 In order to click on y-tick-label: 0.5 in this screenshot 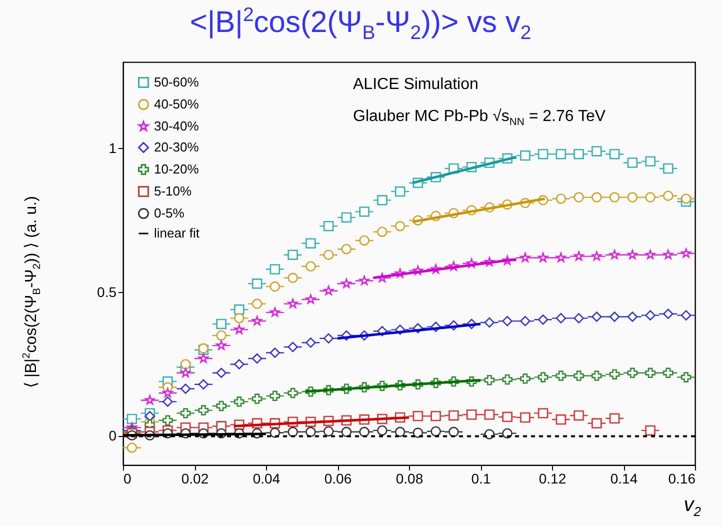, I will do `click(107, 292)`.